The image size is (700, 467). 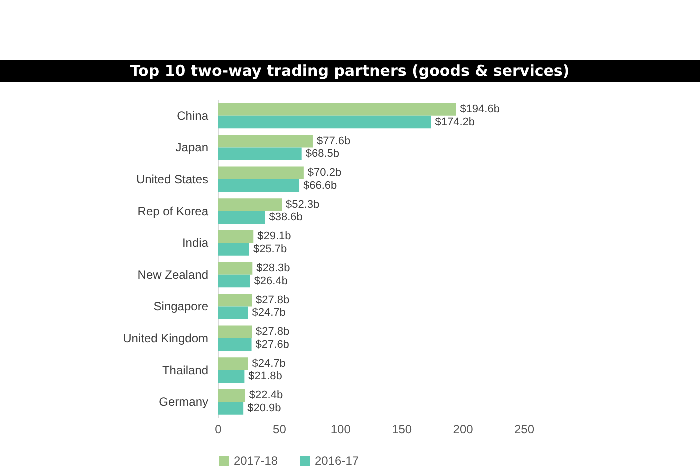 What do you see at coordinates (333, 141) in the screenshot?
I see `data-label: $77.6b` at bounding box center [333, 141].